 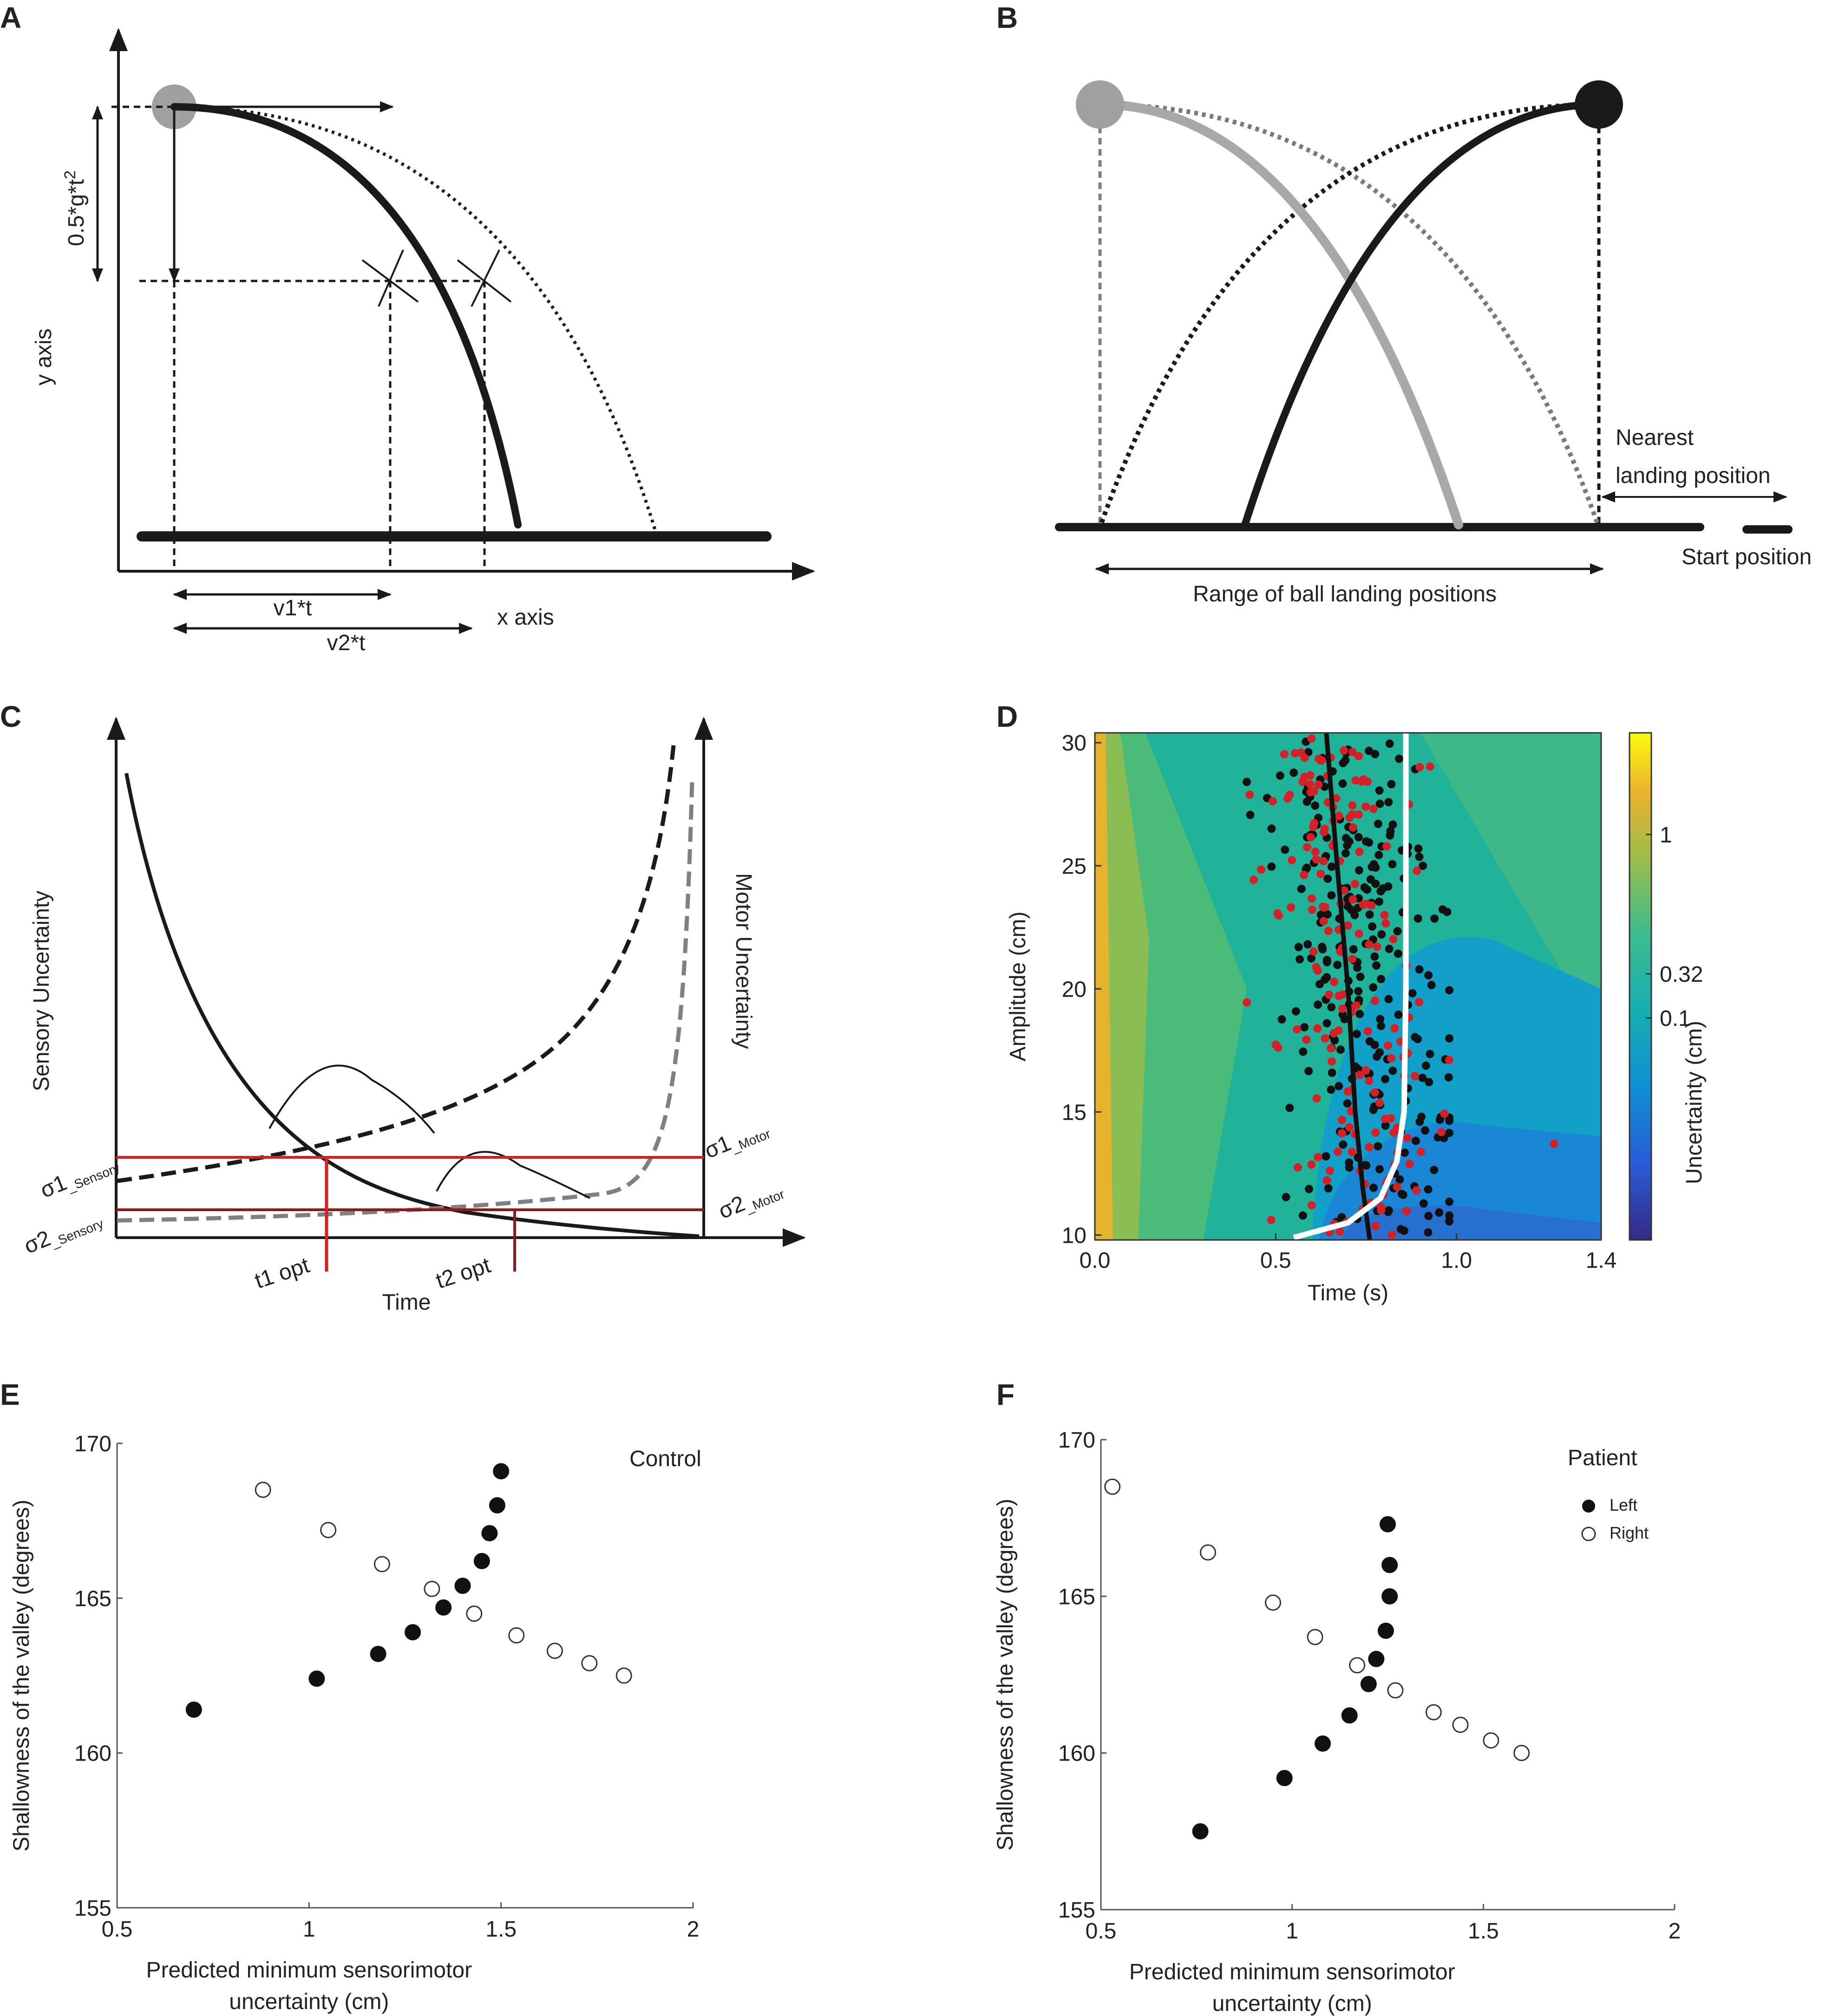 What do you see at coordinates (1400, 986) in the screenshot?
I see `d-overlay` at bounding box center [1400, 986].